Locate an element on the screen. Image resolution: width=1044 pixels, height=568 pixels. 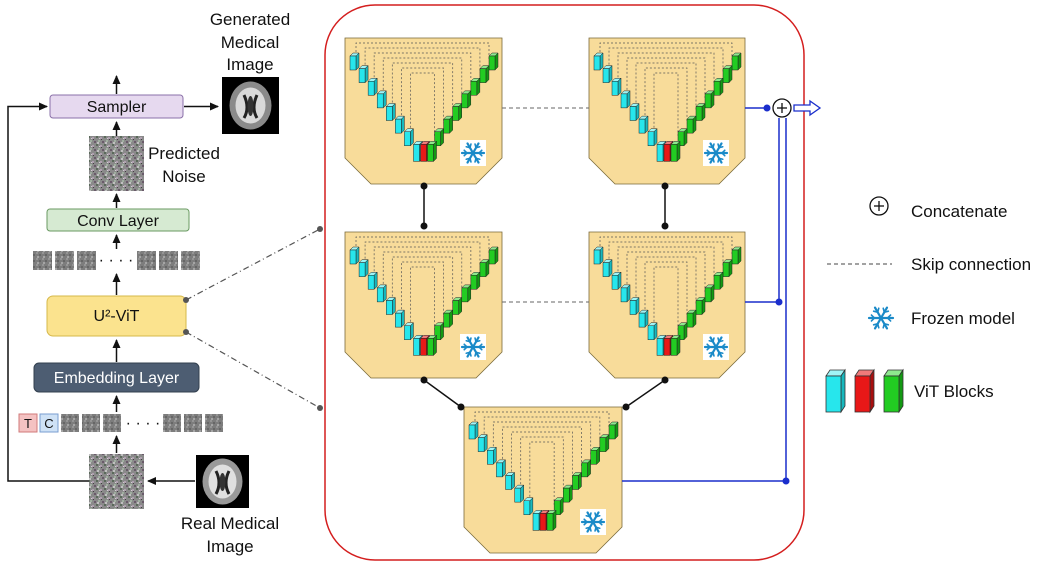
svg-text: Noise is located at coordinates (183, 176).